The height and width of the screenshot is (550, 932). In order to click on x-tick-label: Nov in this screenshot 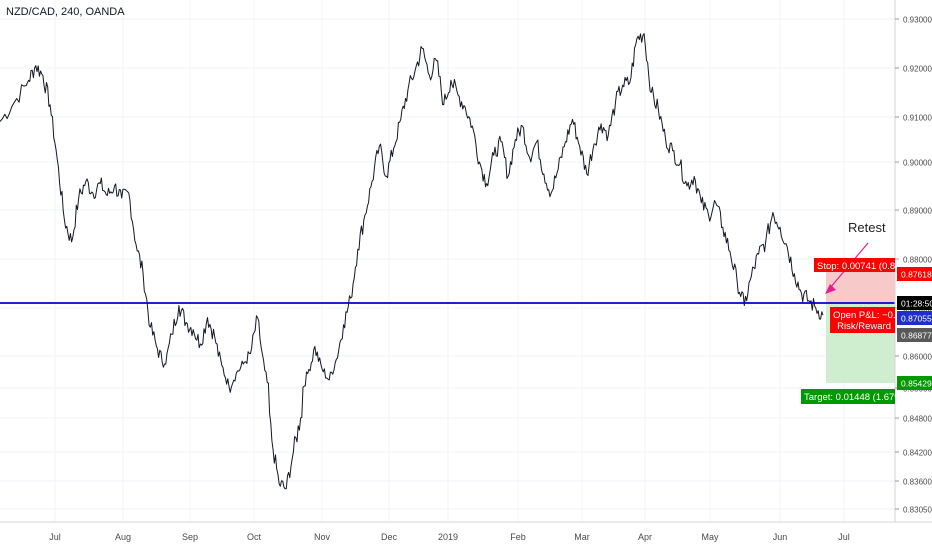, I will do `click(322, 537)`.